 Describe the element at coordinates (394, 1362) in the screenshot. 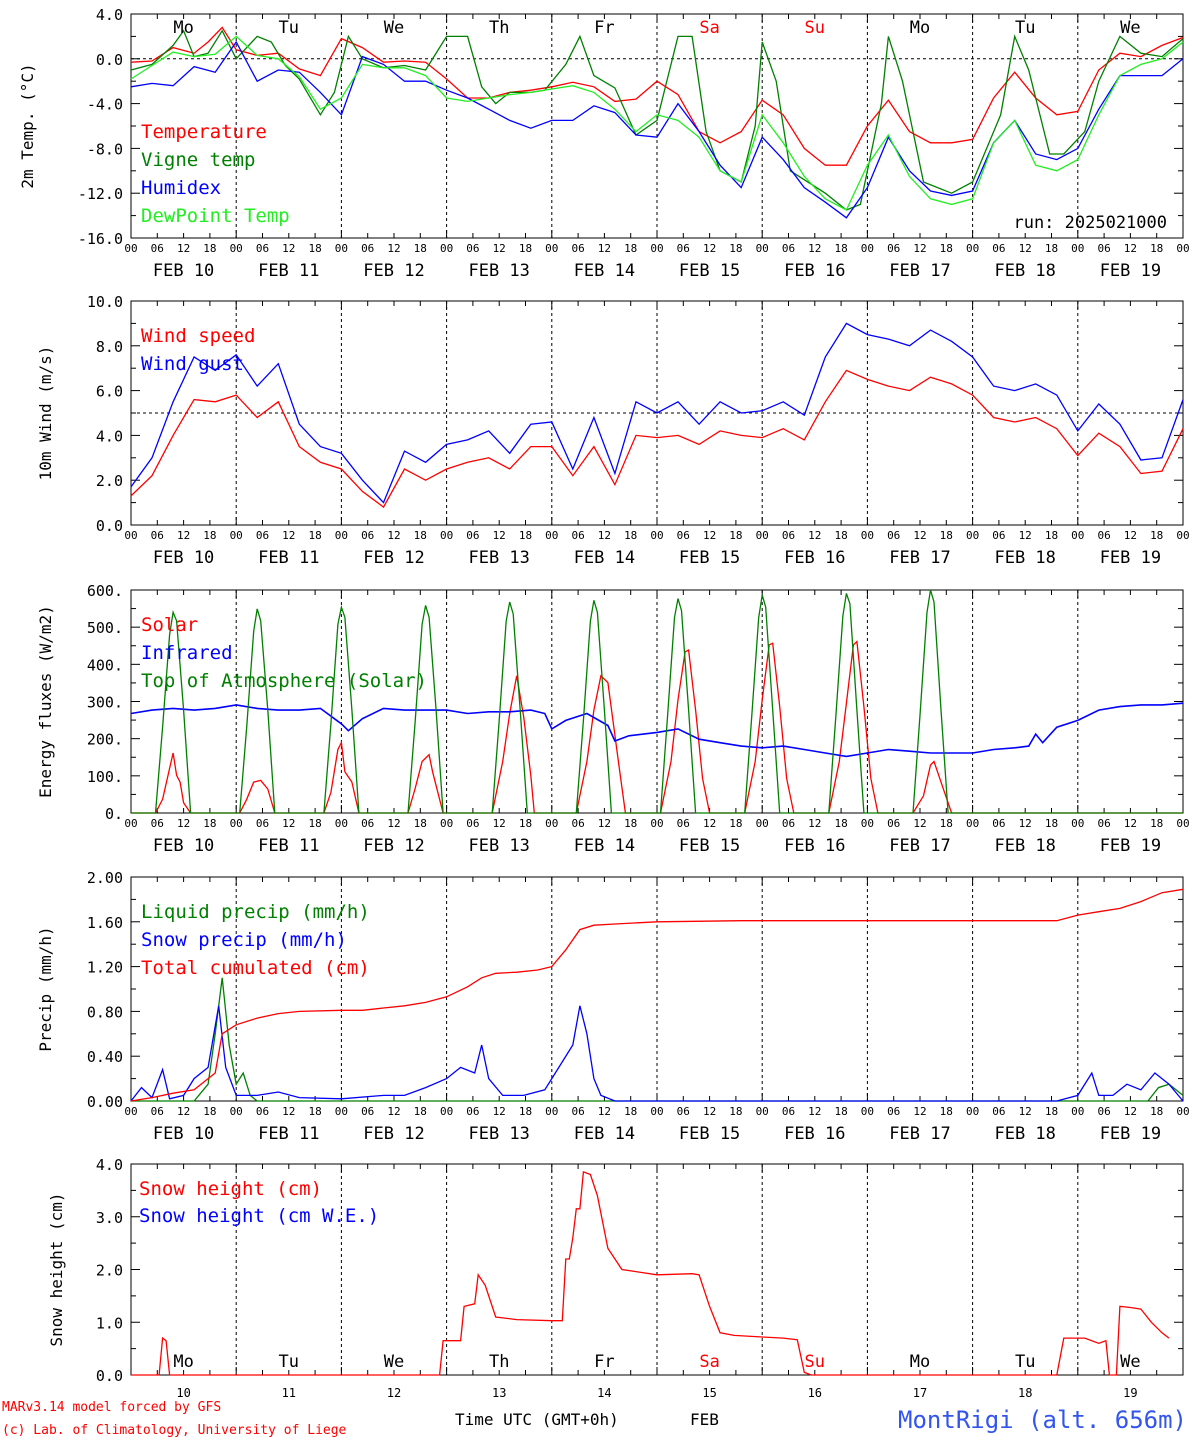

I see `weekday-label: We` at that location.